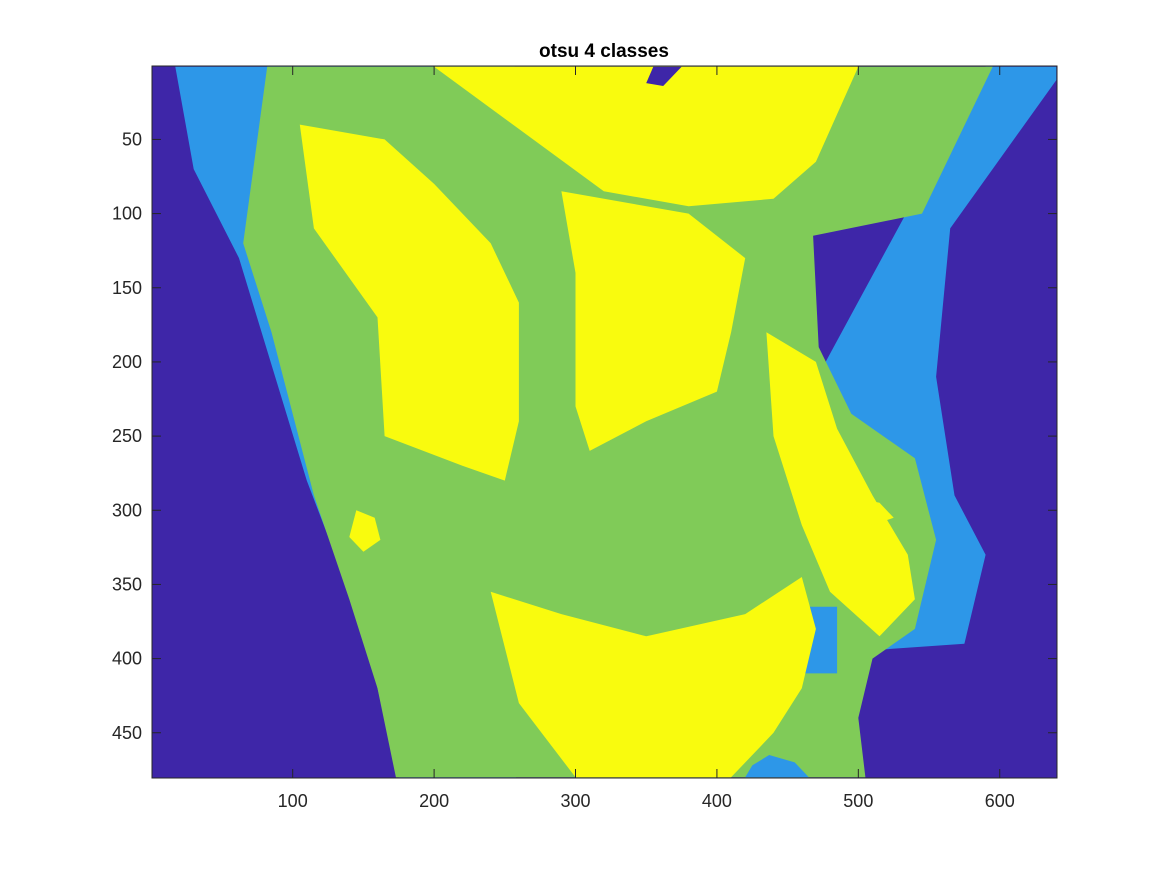 Image resolution: width=1167 pixels, height=875 pixels. Describe the element at coordinates (858, 801) in the screenshot. I see `x-tick-label: 500` at that location.